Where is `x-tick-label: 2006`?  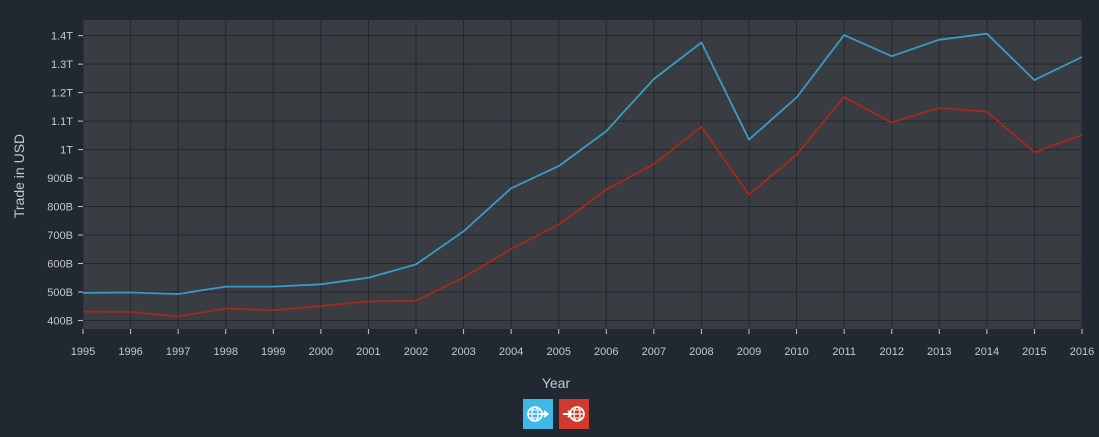
x-tick-label: 2006 is located at coordinates (606, 352).